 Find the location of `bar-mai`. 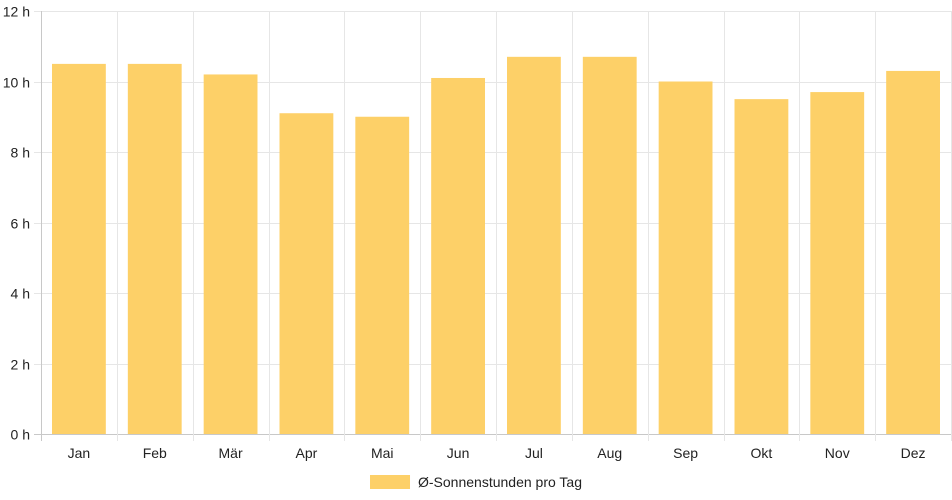

bar-mai is located at coordinates (382, 275).